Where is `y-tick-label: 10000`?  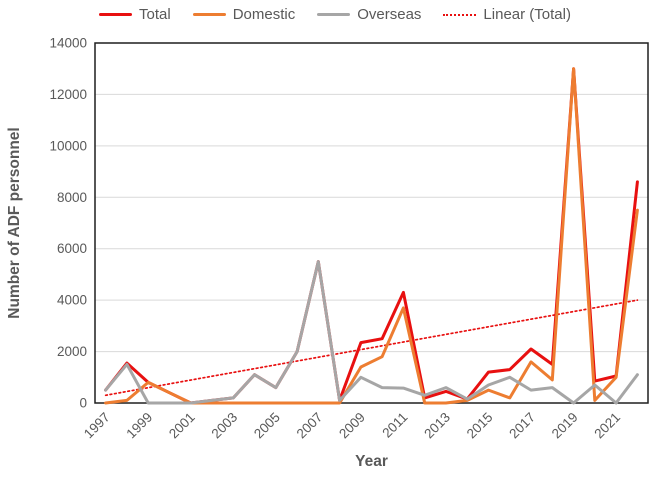
y-tick-label: 10000 is located at coordinates (68, 145).